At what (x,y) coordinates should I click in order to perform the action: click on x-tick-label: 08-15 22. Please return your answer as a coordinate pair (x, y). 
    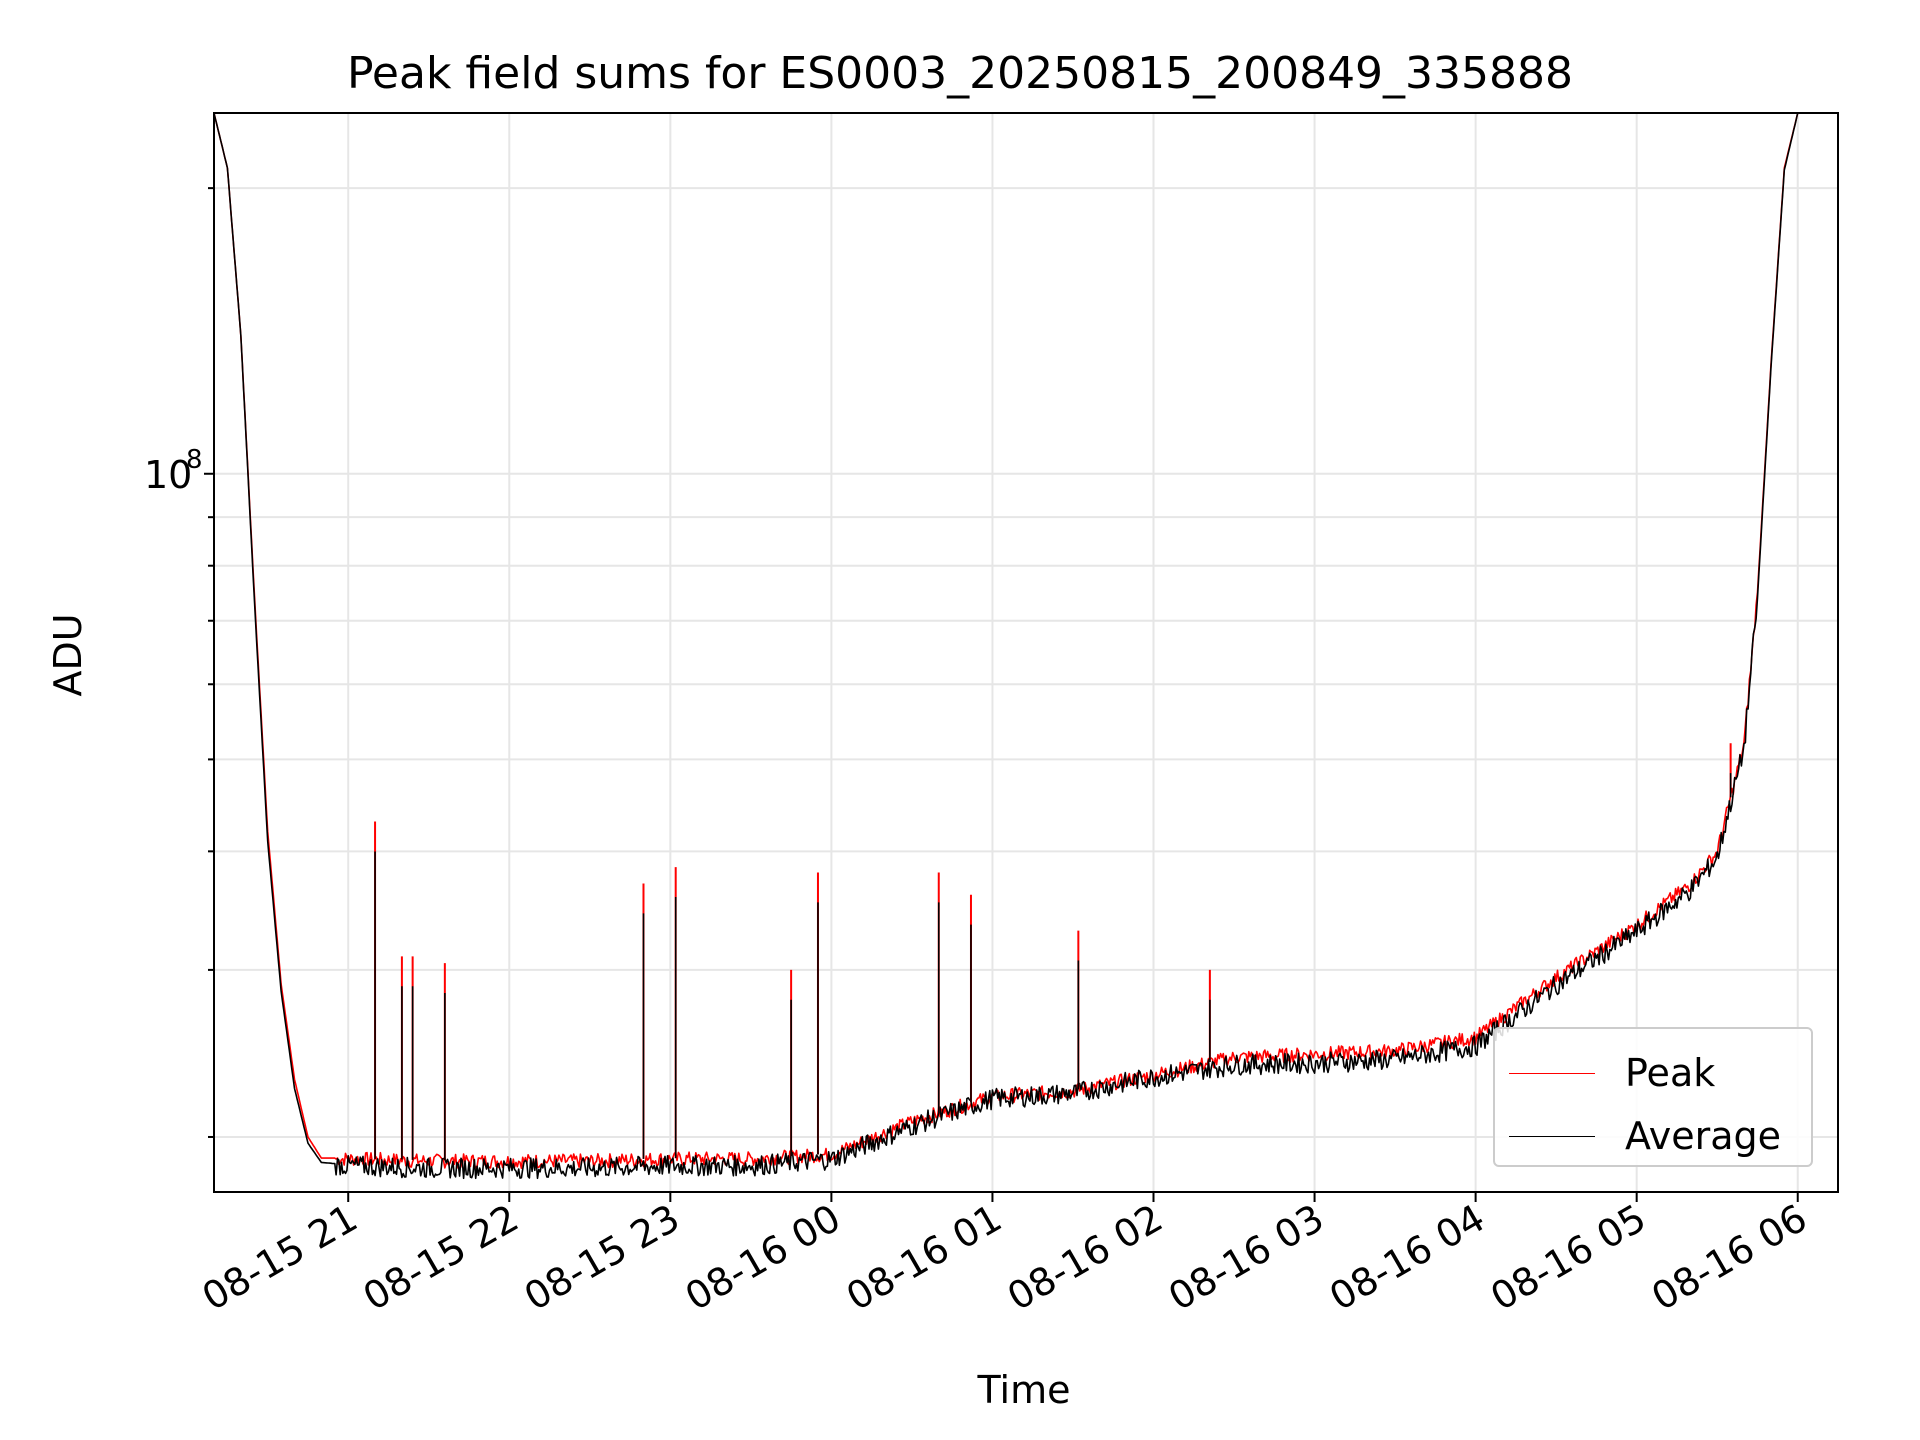
    Looking at the image, I should click on (441, 1258).